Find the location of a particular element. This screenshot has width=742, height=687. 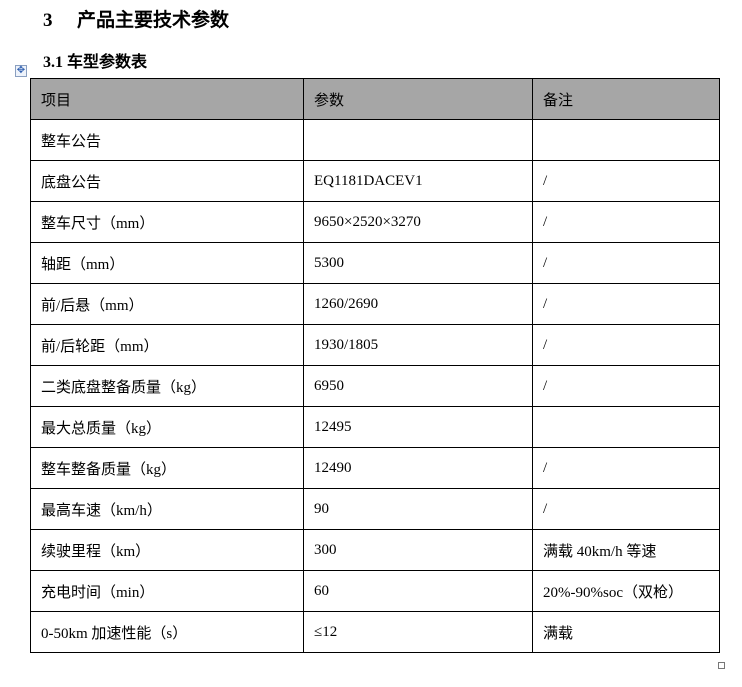

cell-parameter: 1930/1805 is located at coordinates (418, 345).